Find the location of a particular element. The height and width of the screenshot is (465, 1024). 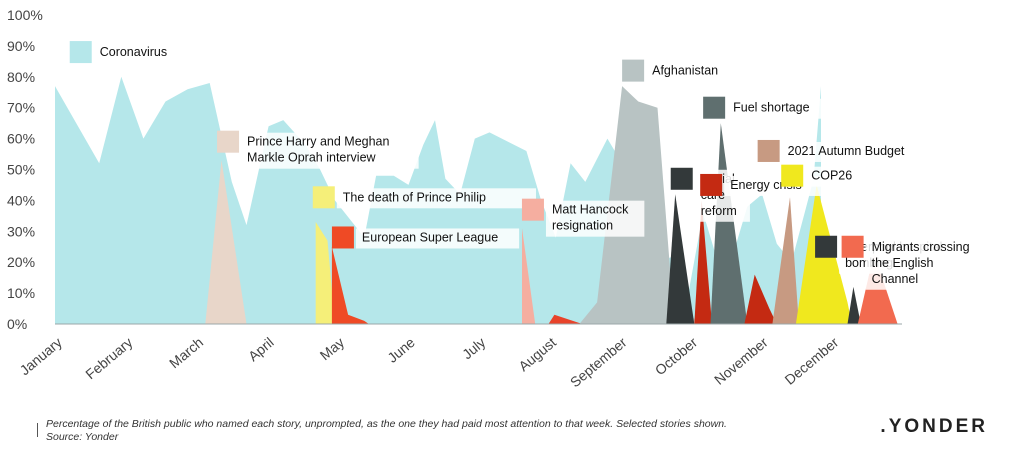

x-tick-label: December is located at coordinates (812, 361).